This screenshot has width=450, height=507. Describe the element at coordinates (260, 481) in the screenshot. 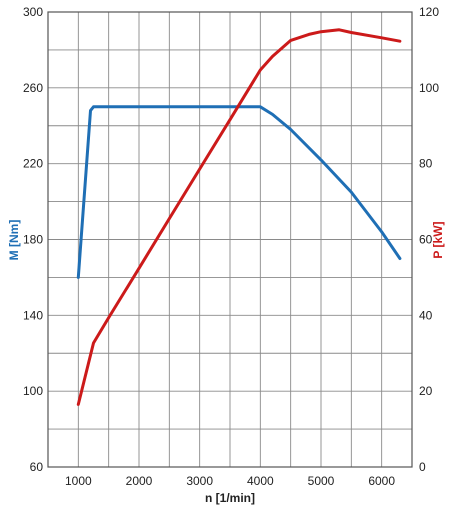

I see `x-tick-label: 4000` at that location.